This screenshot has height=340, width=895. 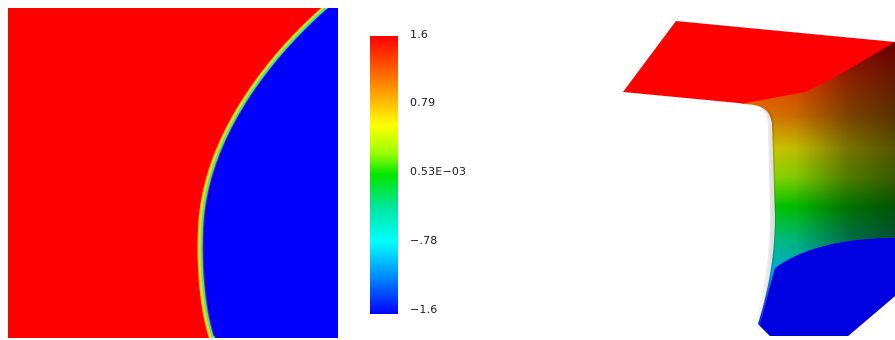 I want to click on low-phase-region, so click(x=270, y=173).